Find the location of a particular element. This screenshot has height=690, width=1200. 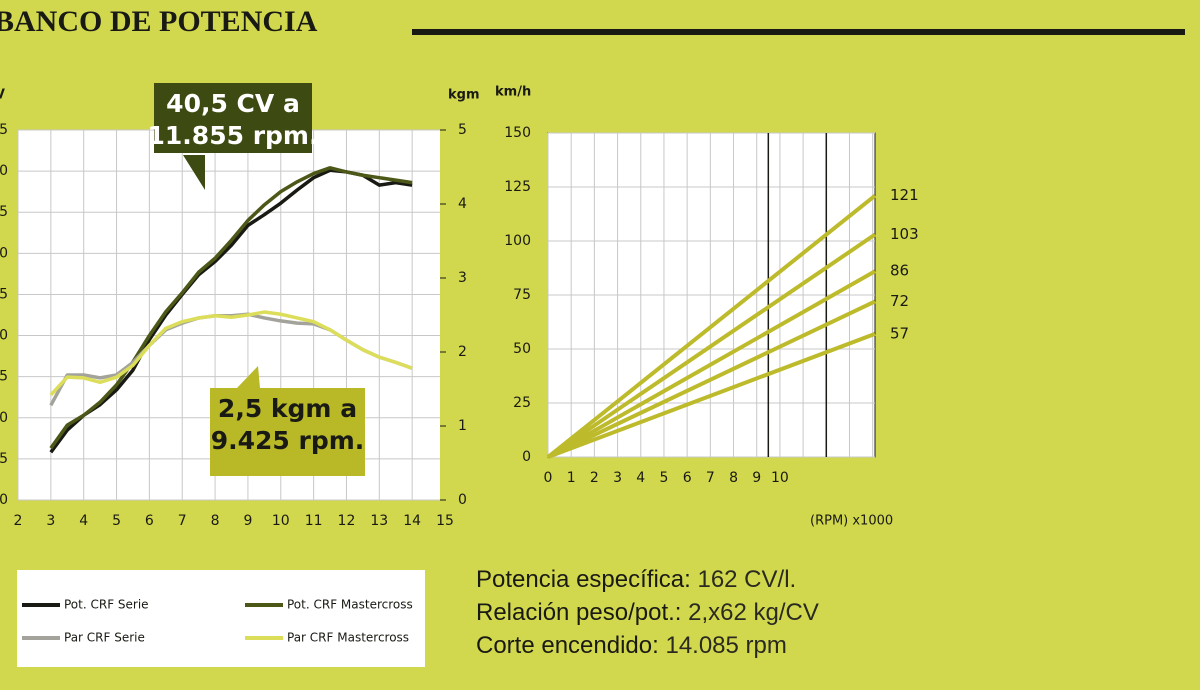

value-label: 57 is located at coordinates (899, 333).